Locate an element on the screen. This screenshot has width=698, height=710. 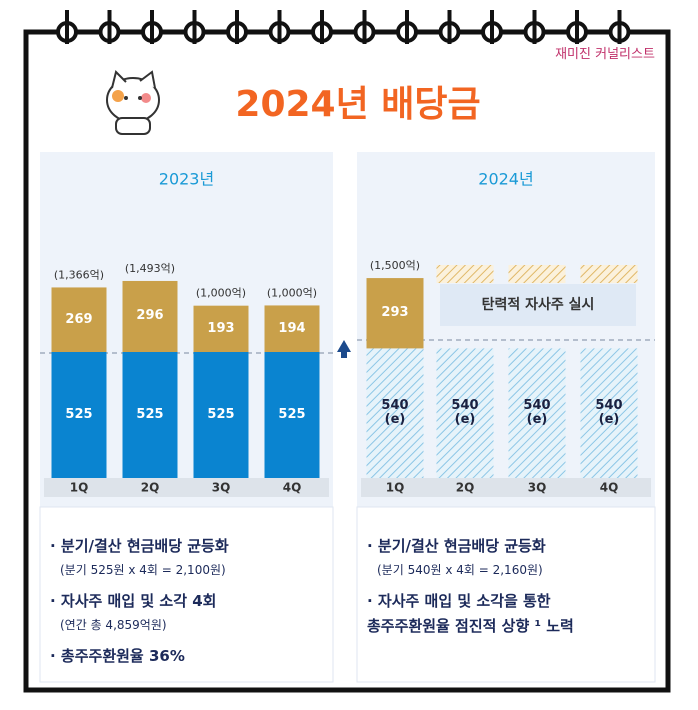
annotation: 탄력적 자사주 실시 is located at coordinates (538, 304).